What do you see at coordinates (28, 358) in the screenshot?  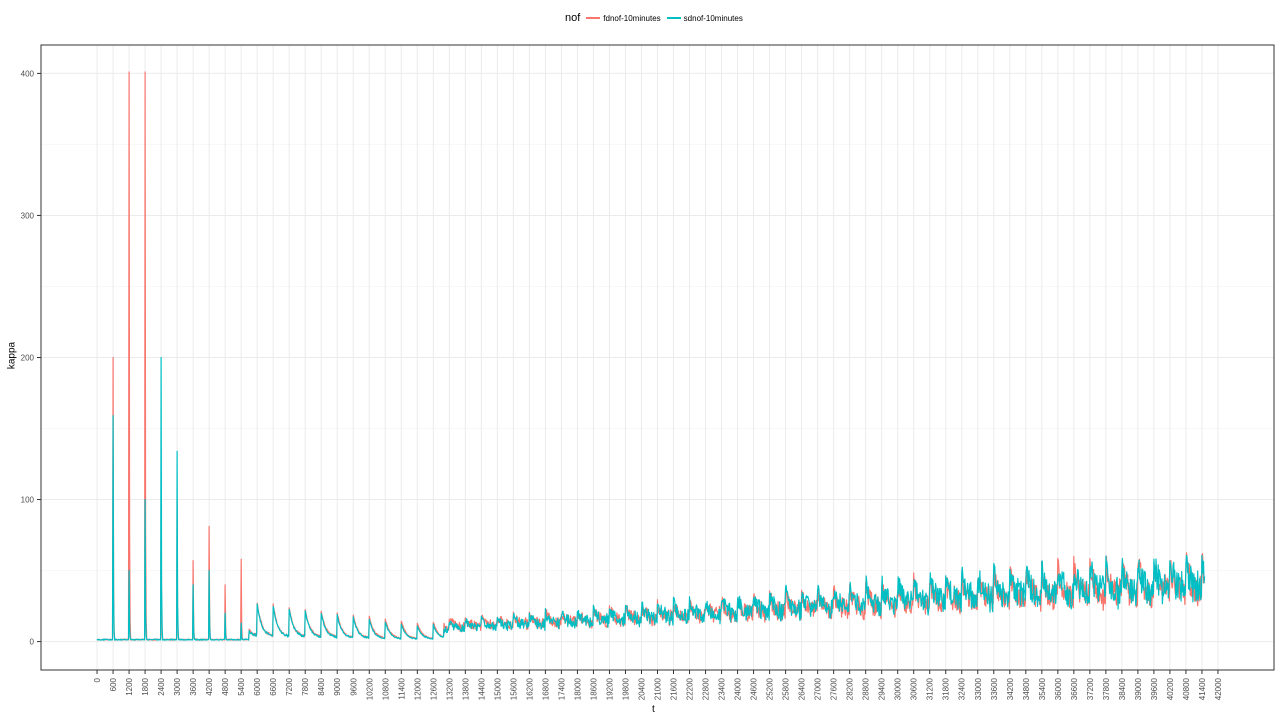 I see `y-tick-label: 200` at bounding box center [28, 358].